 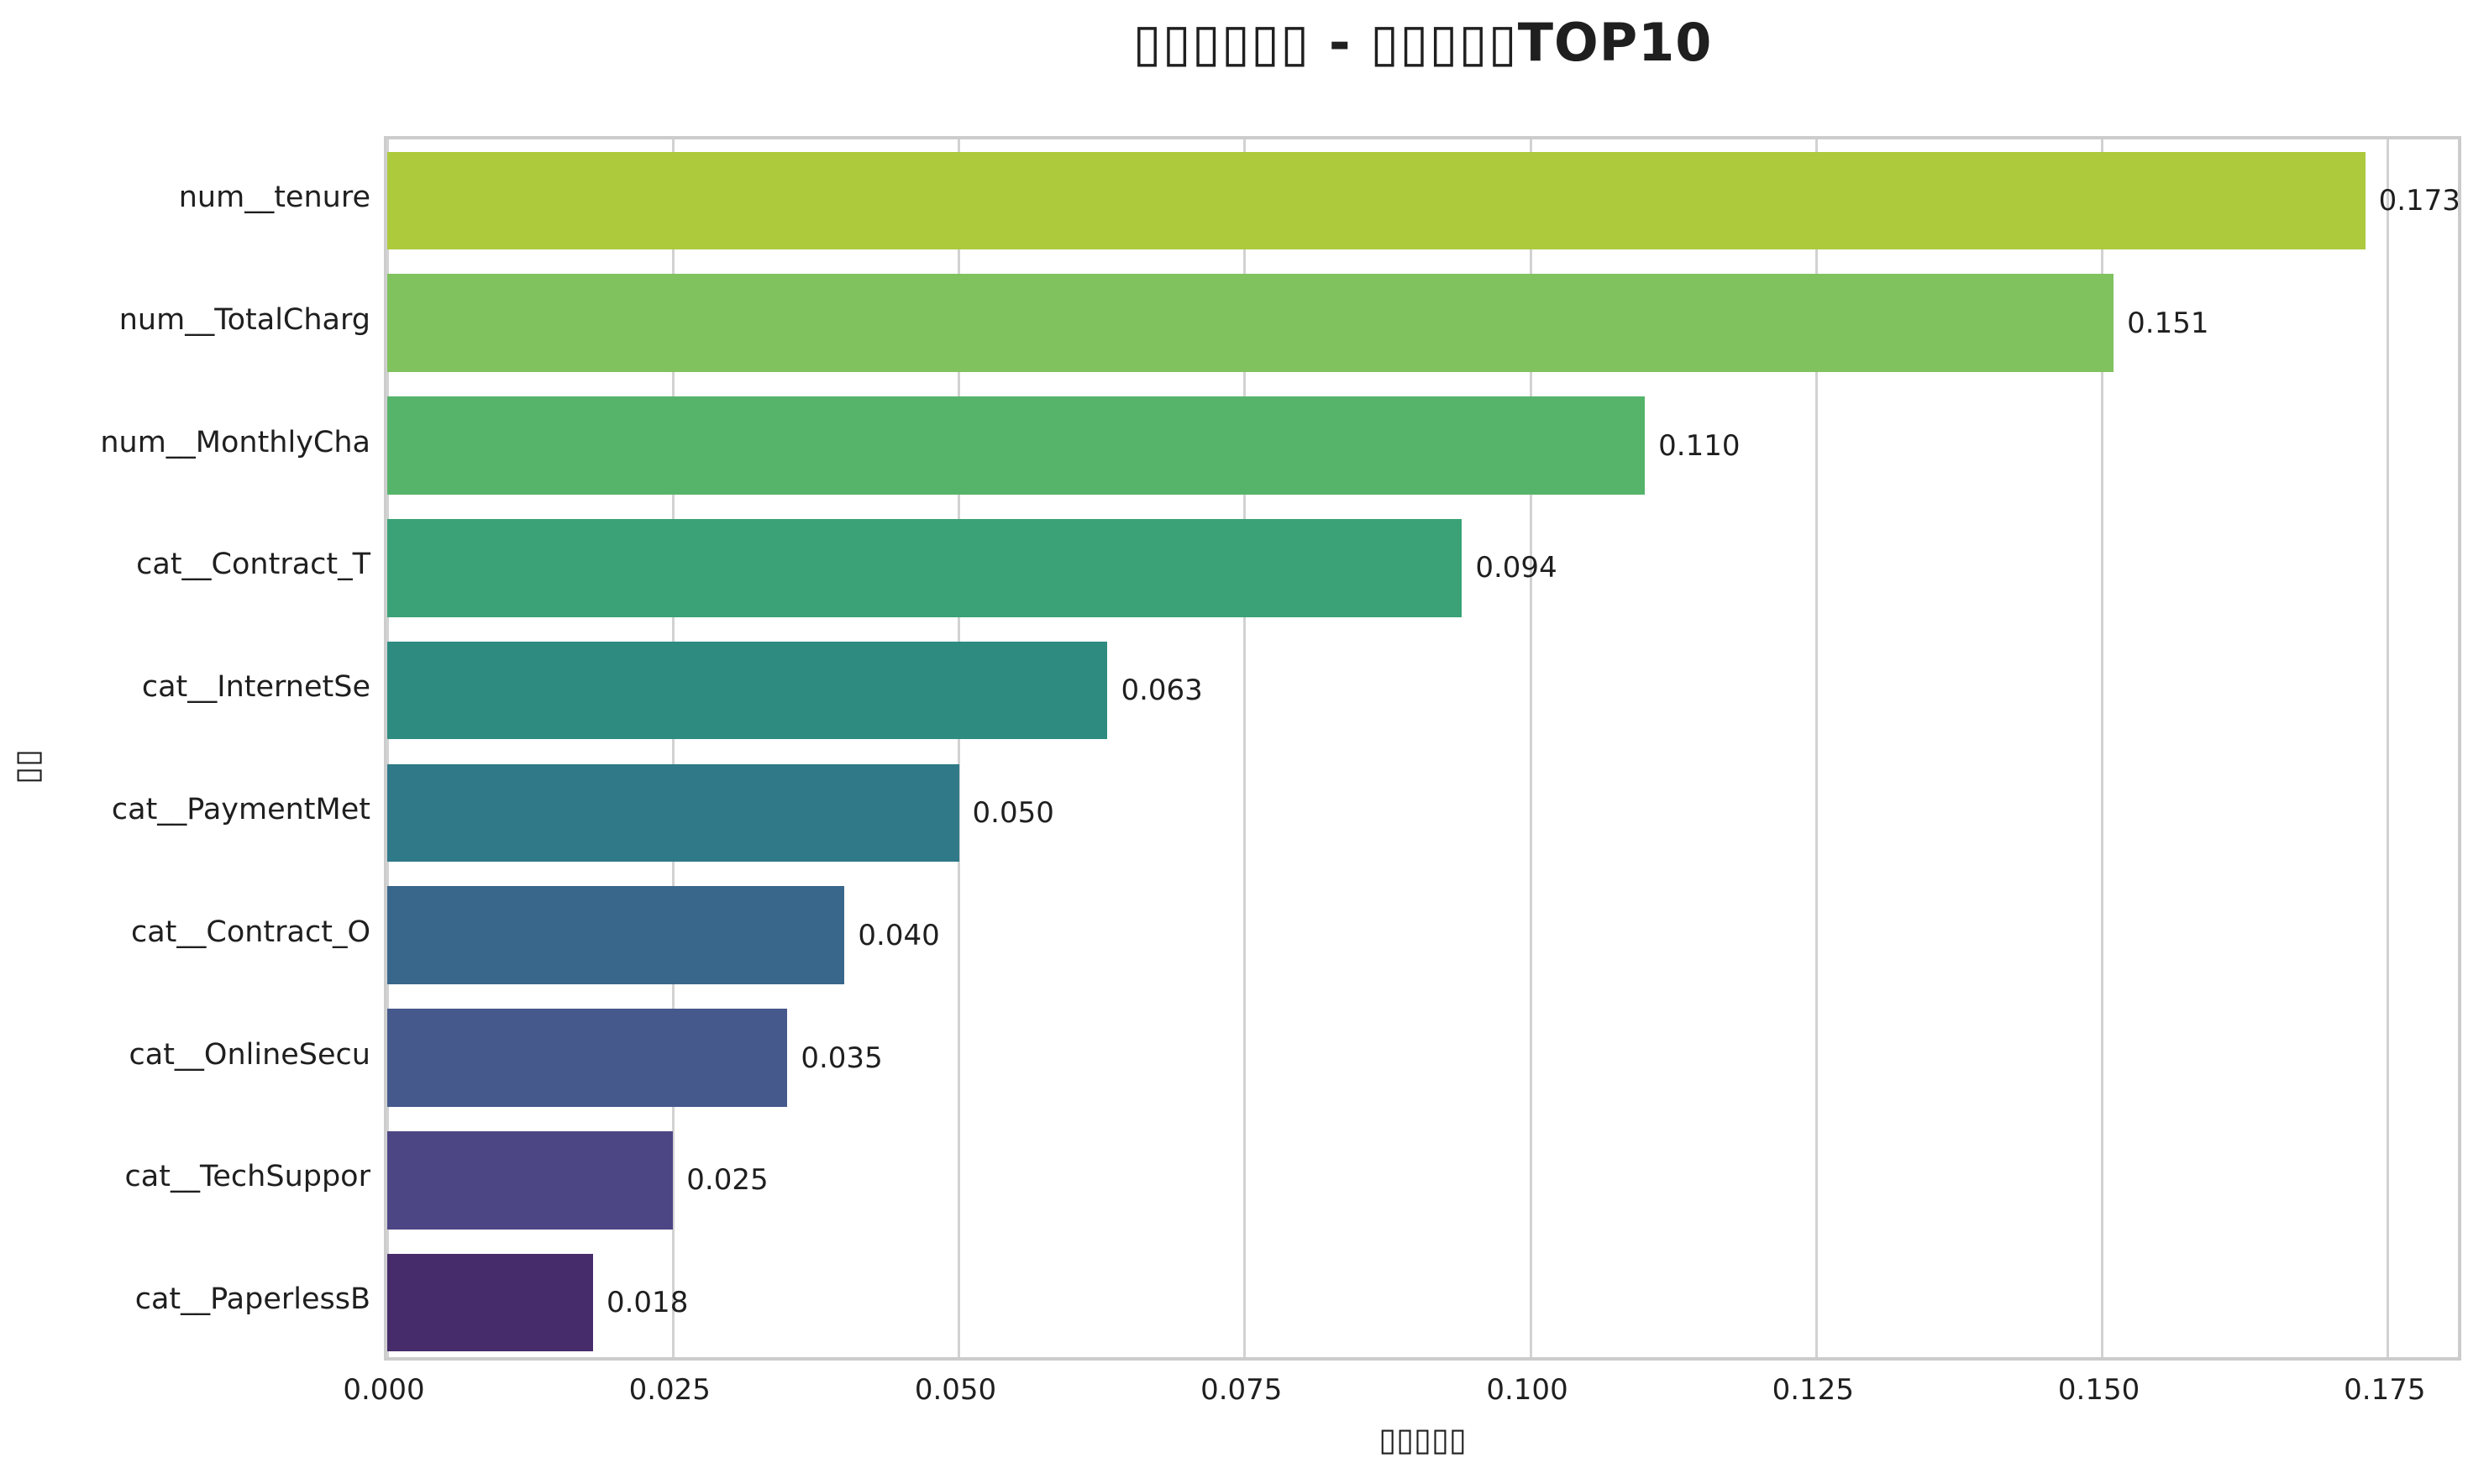 What do you see at coordinates (250, 1055) in the screenshot?
I see `y-tick-label-cat__OnlineSecu: cat__OnlineSecu` at bounding box center [250, 1055].